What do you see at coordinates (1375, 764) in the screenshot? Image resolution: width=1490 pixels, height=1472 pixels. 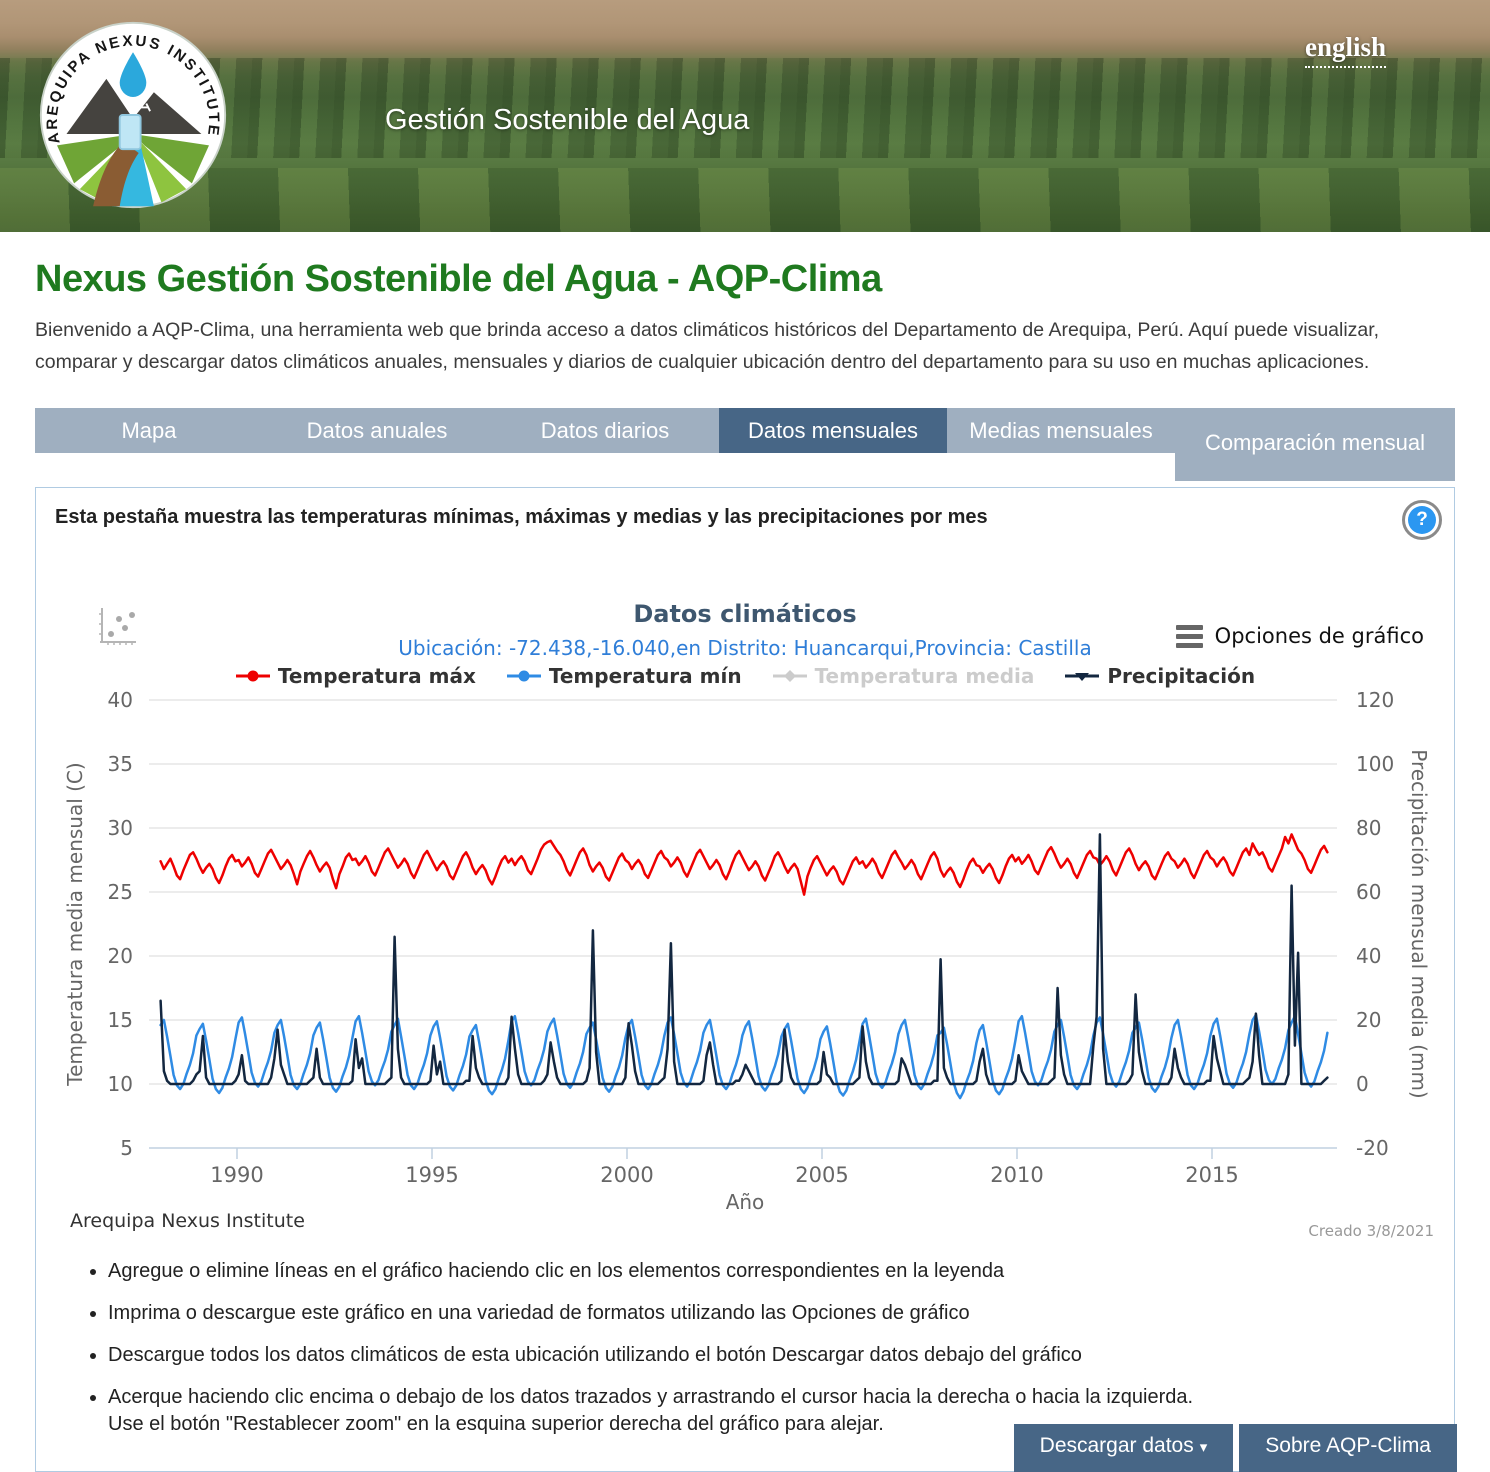 I see `svg-text: 100` at bounding box center [1375, 764].